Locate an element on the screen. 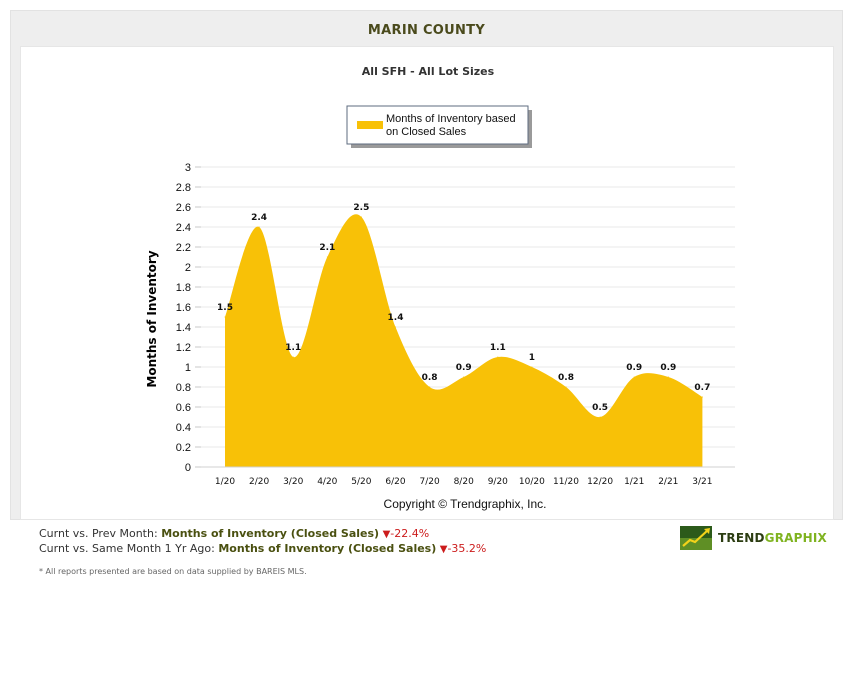 This screenshot has width=850, height=700. x-tick-label: 3/20 is located at coordinates (293, 482).